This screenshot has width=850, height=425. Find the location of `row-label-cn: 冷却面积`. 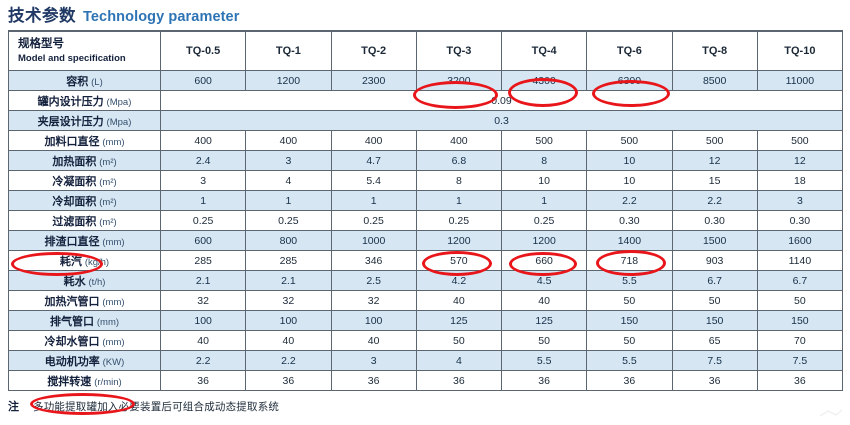

row-label-cn: 冷却面积 is located at coordinates (74, 201).